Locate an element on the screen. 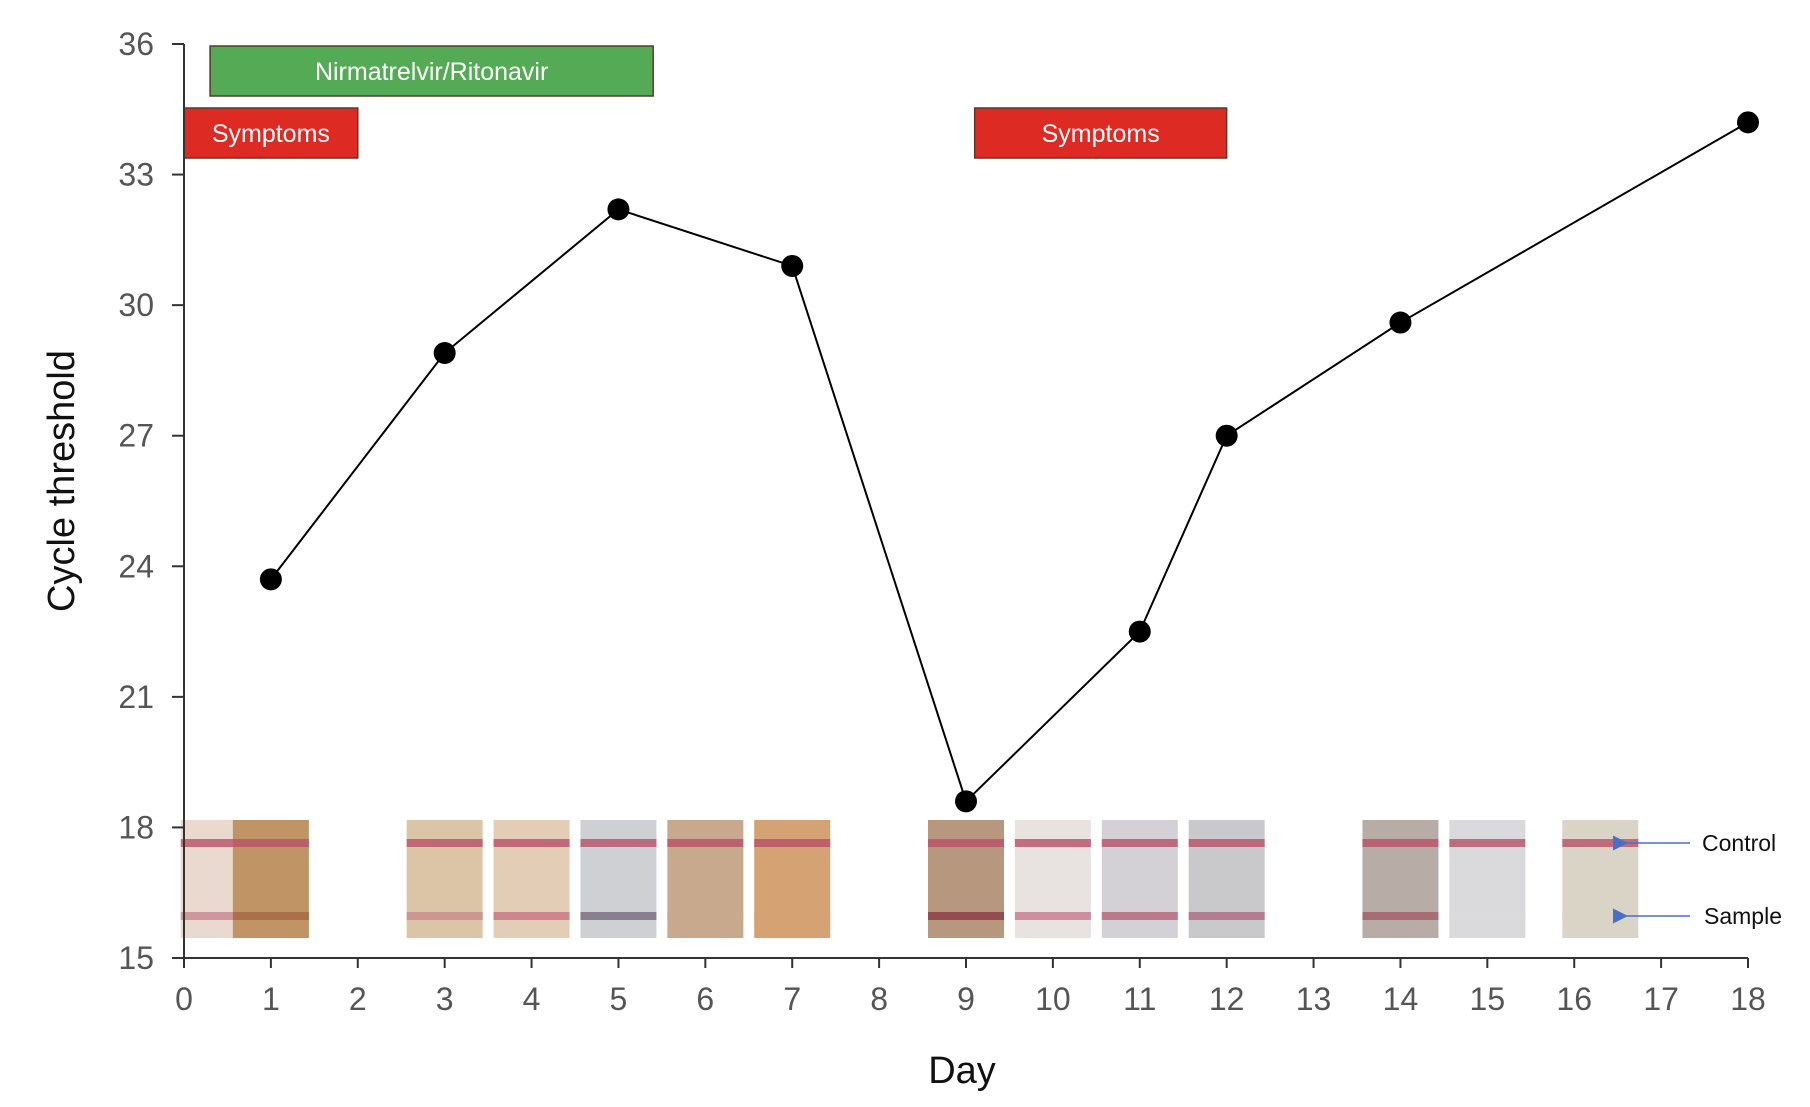 The height and width of the screenshot is (1107, 1810). x-tick-label: 17 is located at coordinates (1661, 999).